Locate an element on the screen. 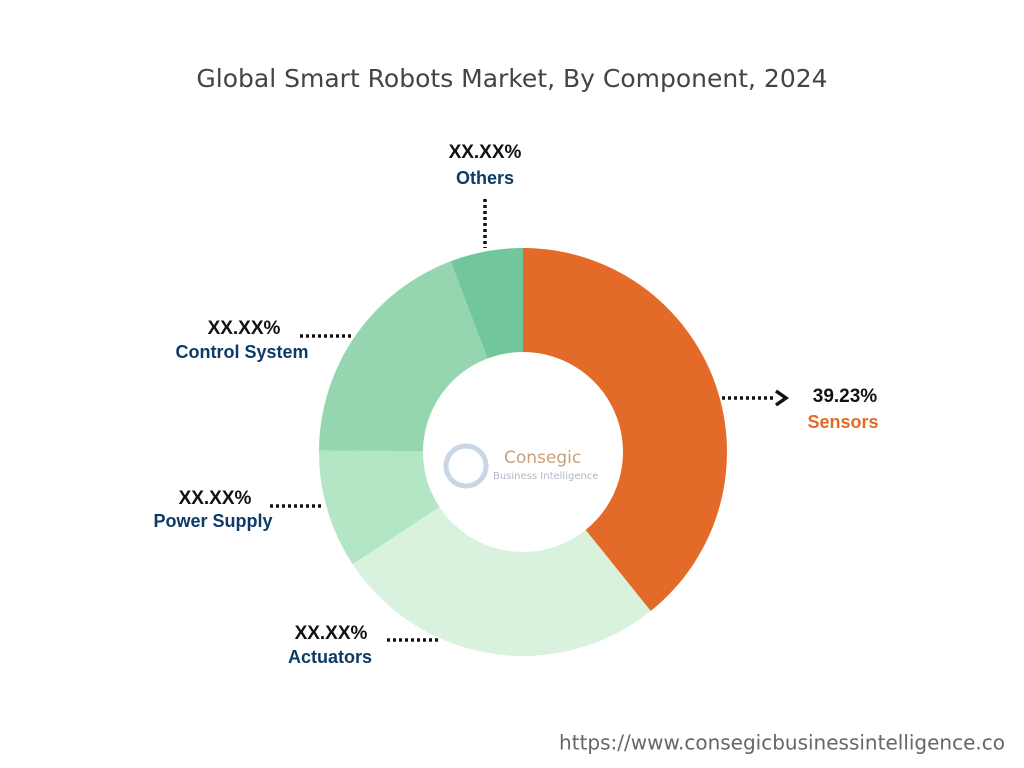 This screenshot has height=768, width=1024. category-label: Power Supply is located at coordinates (212, 521).